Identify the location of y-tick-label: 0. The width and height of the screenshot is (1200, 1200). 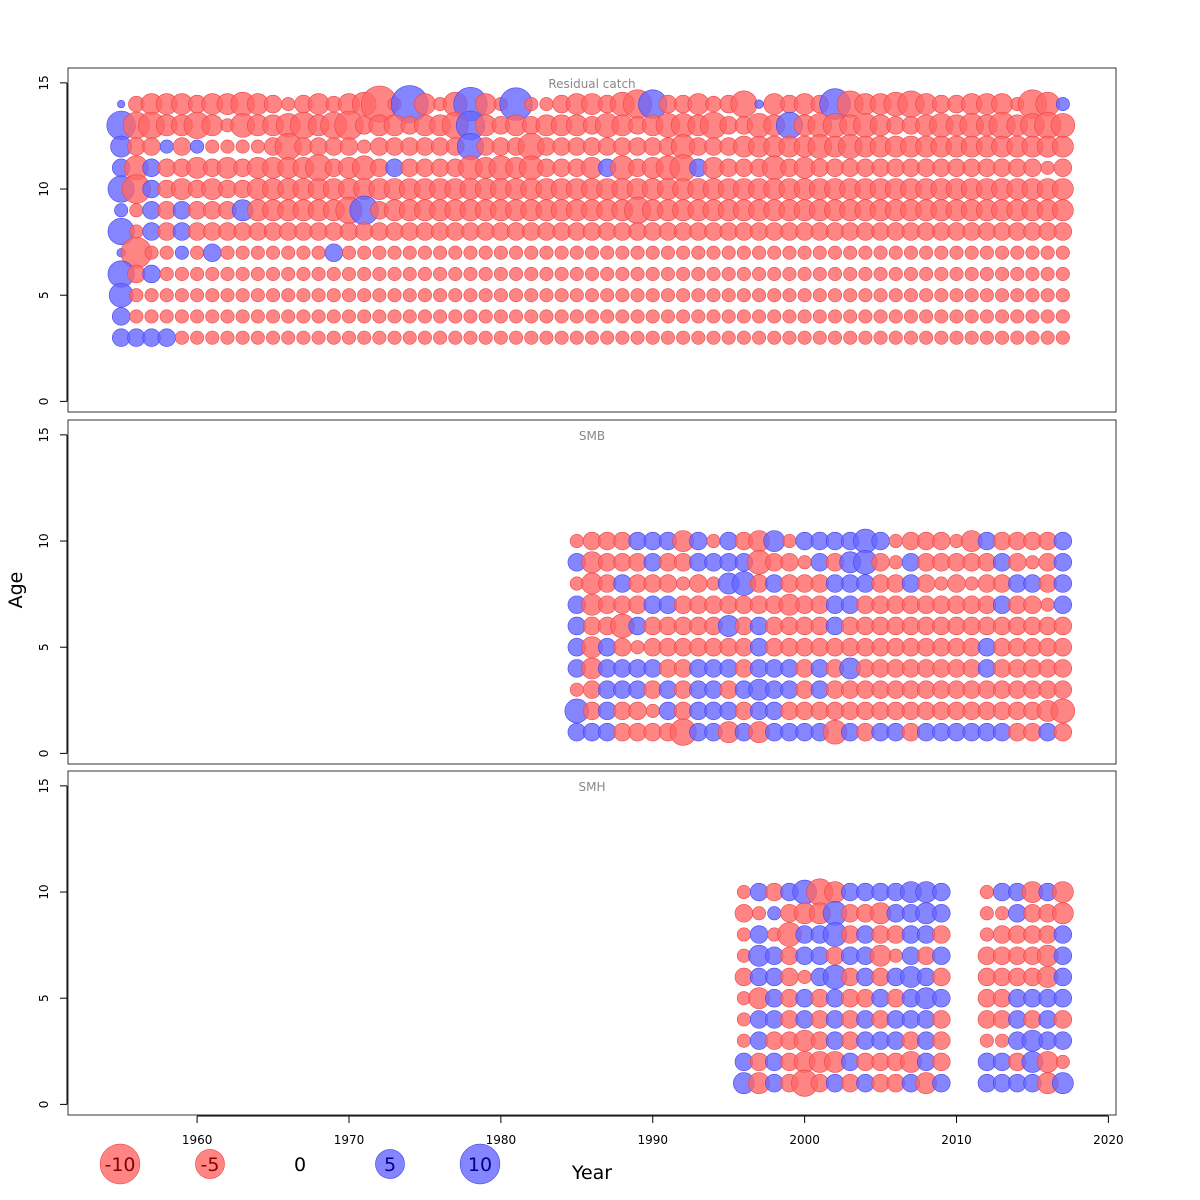
(44, 402).